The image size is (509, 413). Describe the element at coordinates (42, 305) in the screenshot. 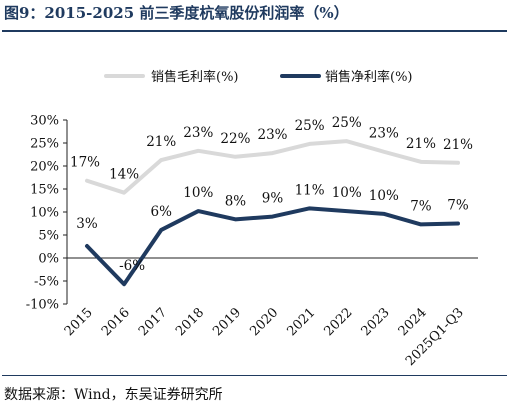

I see `y-tick-label: -10%` at that location.